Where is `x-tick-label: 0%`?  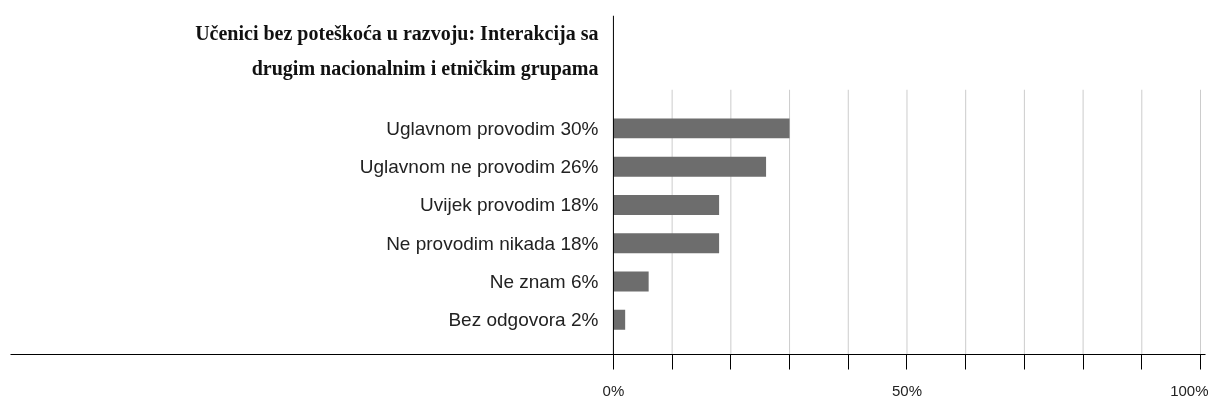 x-tick-label: 0% is located at coordinates (613, 390).